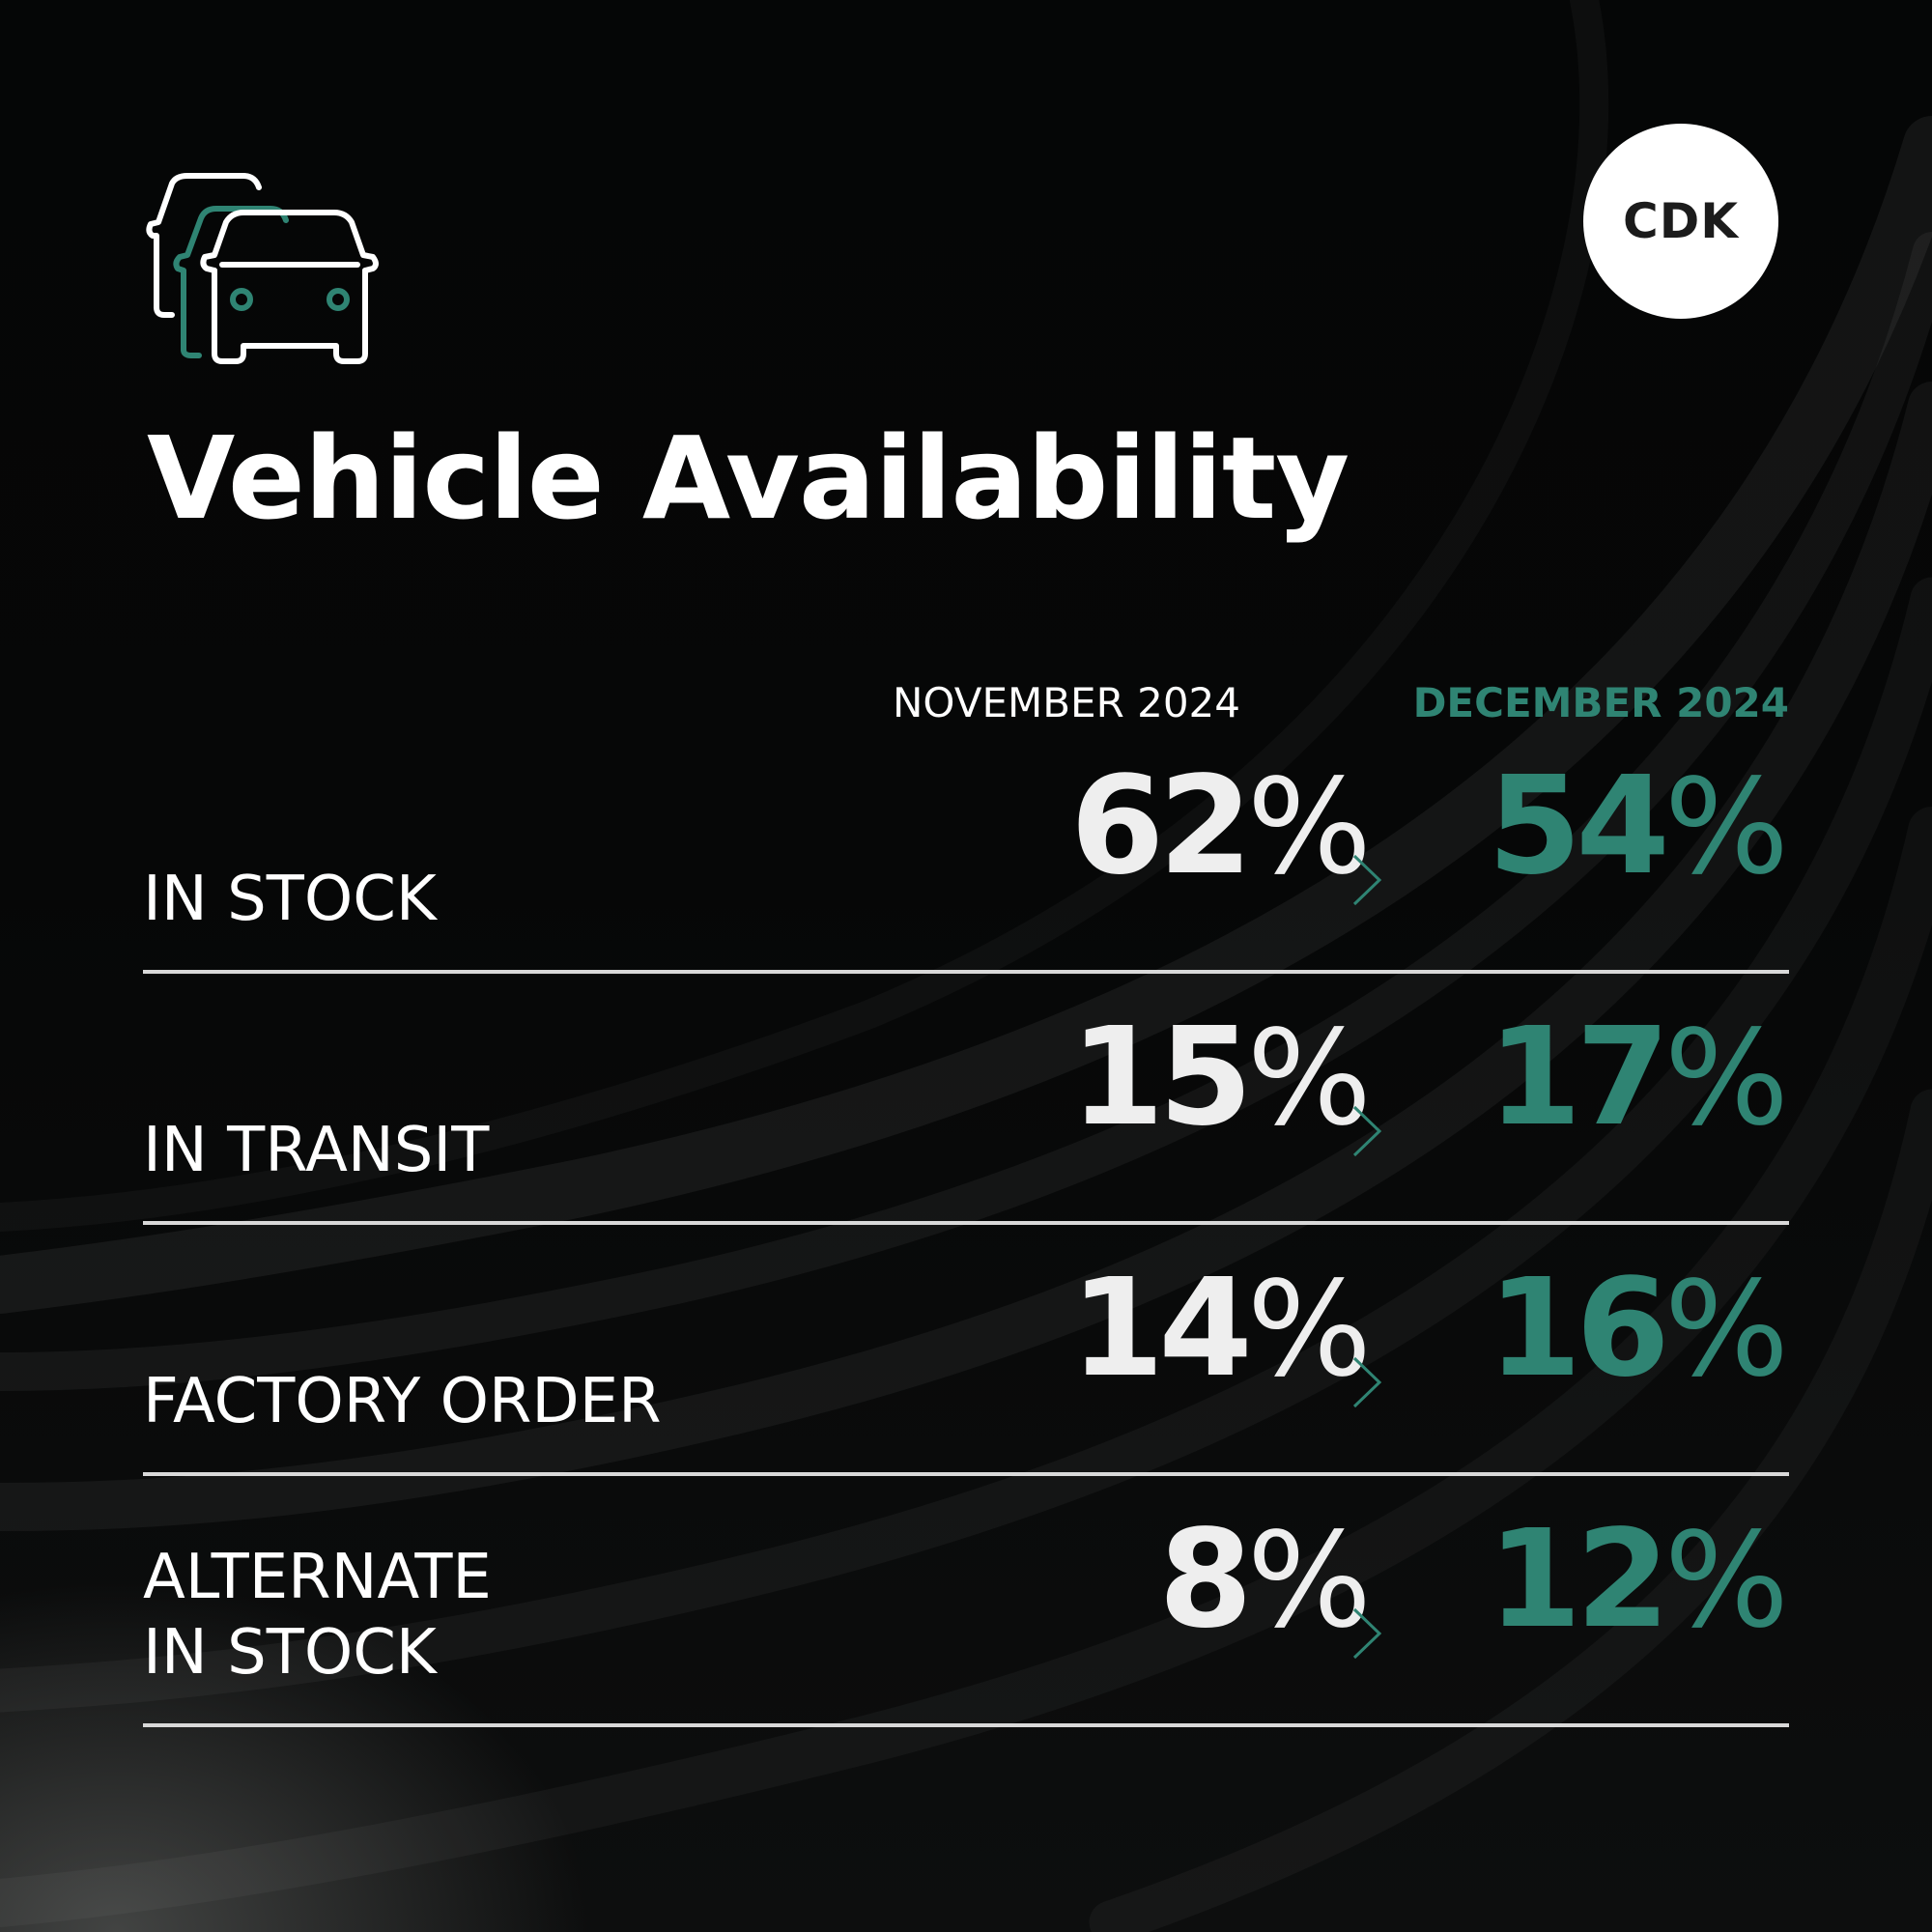 The height and width of the screenshot is (1932, 1932). I want to click on previous-number: 62, so click(1161, 826).